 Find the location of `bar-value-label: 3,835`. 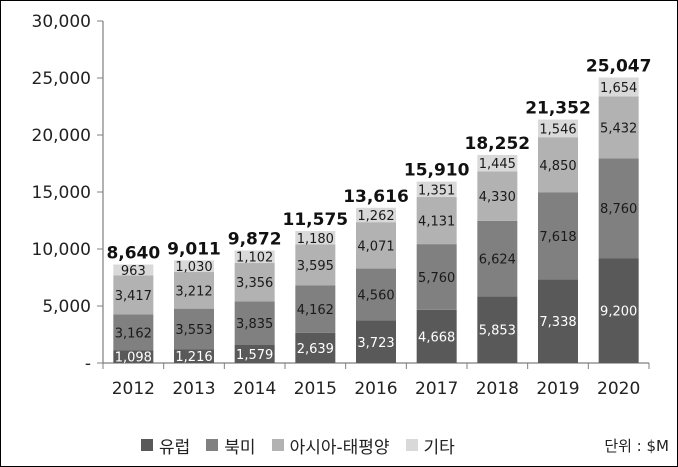

bar-value-label: 3,835 is located at coordinates (254, 324).